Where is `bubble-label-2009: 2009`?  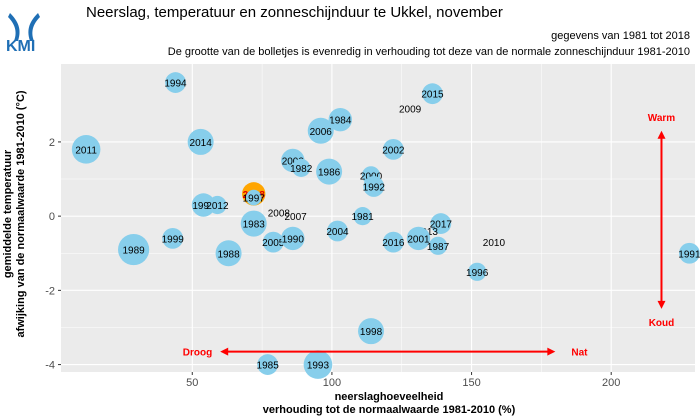
bubble-label-2009: 2009 is located at coordinates (410, 110).